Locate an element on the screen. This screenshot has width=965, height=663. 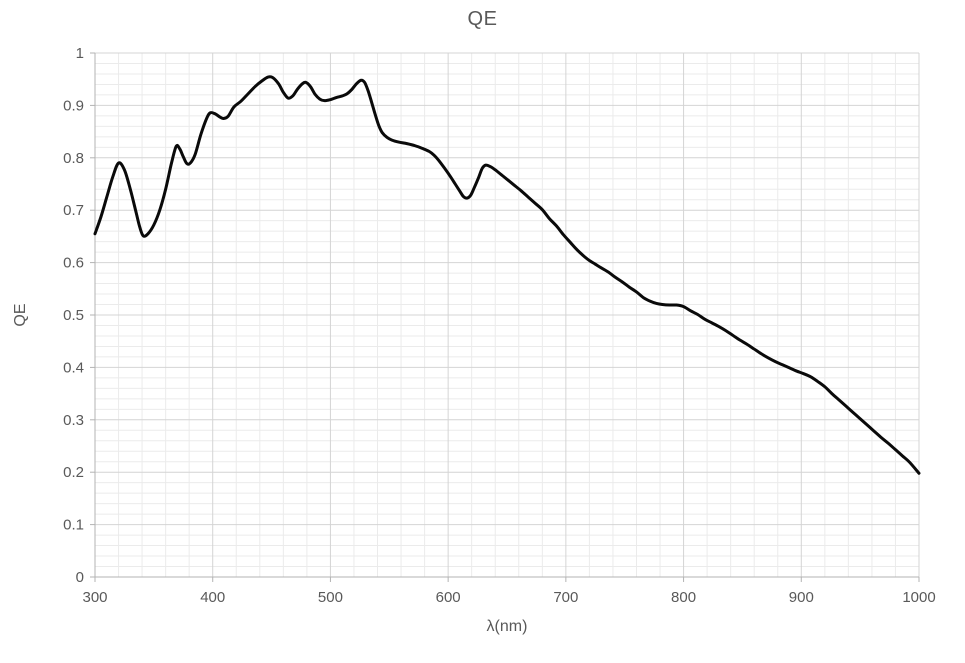
chart-title: QE is located at coordinates (482, 19).